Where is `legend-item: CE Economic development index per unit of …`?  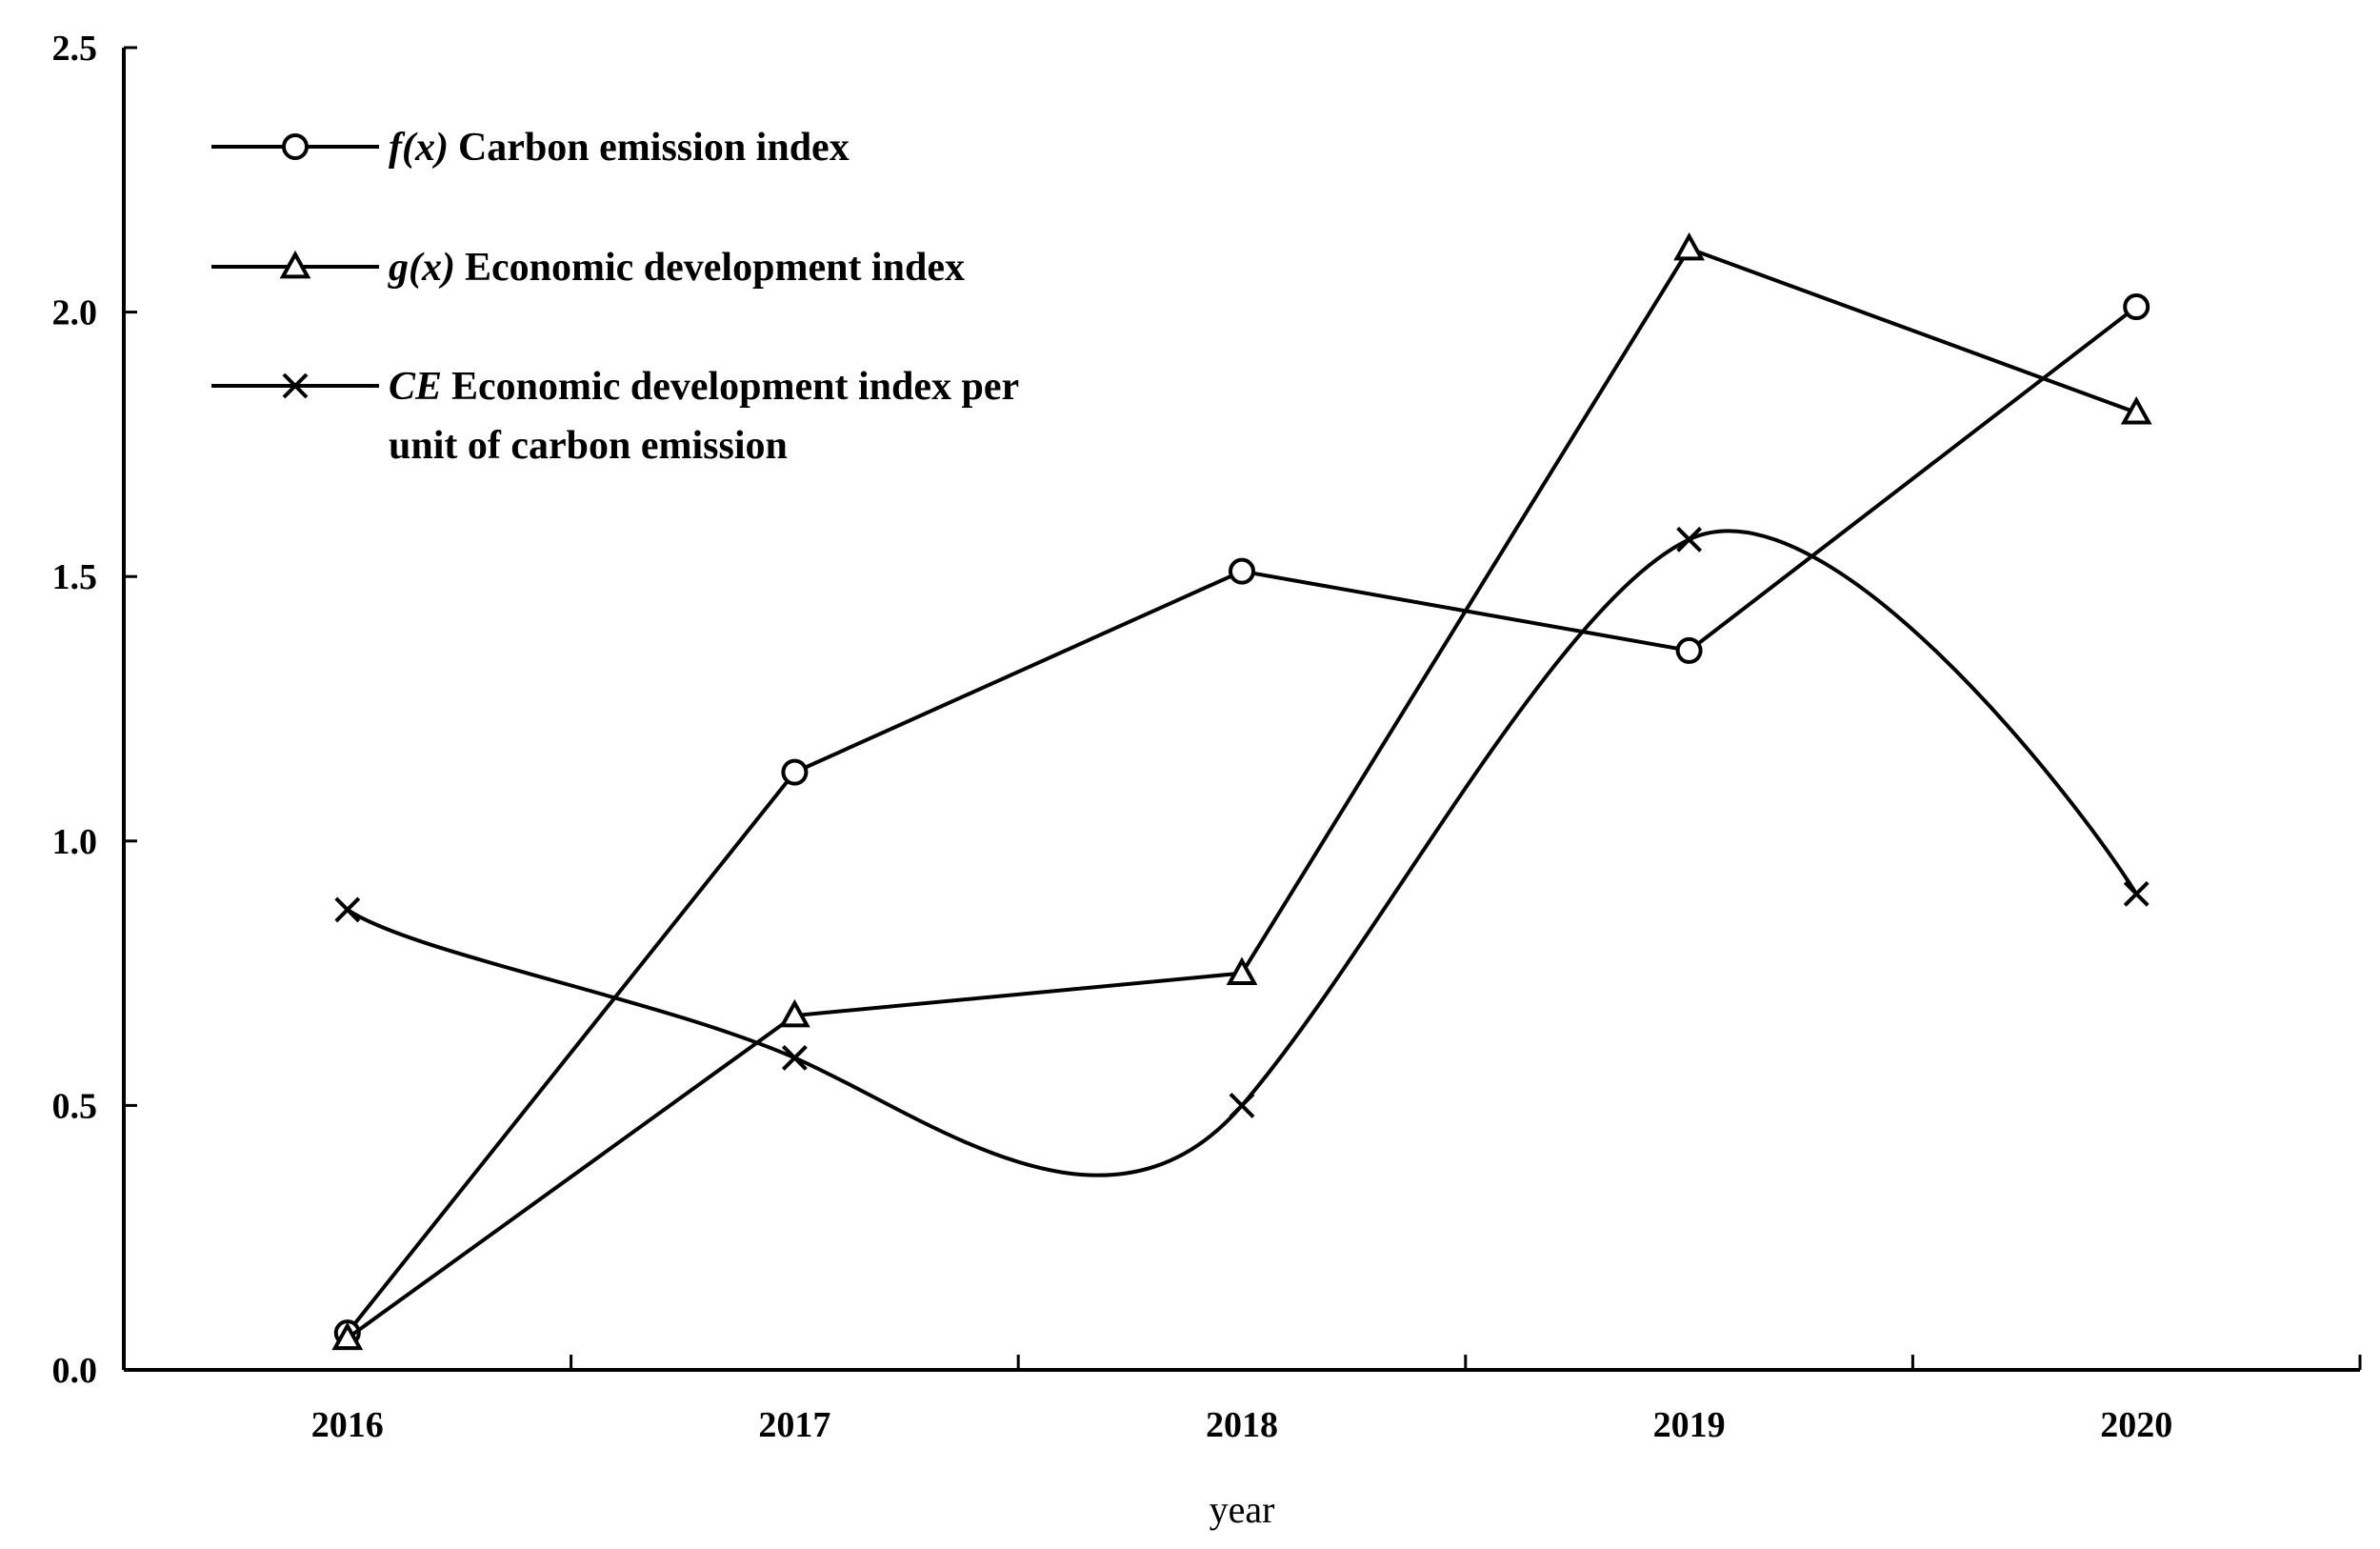
legend-item: CE Economic development index per unit of … is located at coordinates (615, 416).